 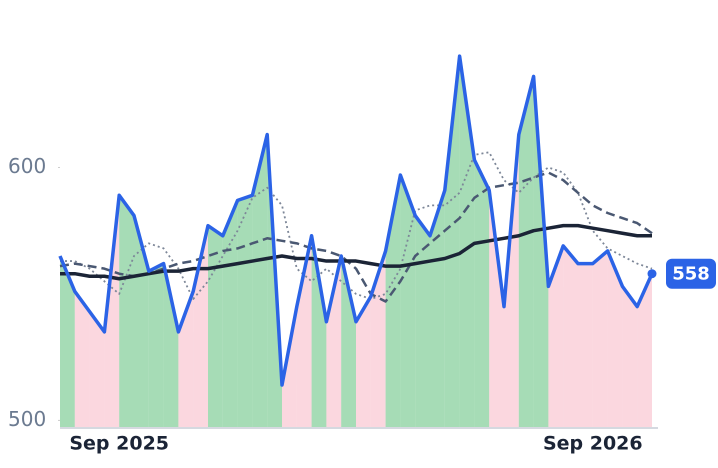 I want to click on y-tick-label: 600, so click(x=27, y=166).